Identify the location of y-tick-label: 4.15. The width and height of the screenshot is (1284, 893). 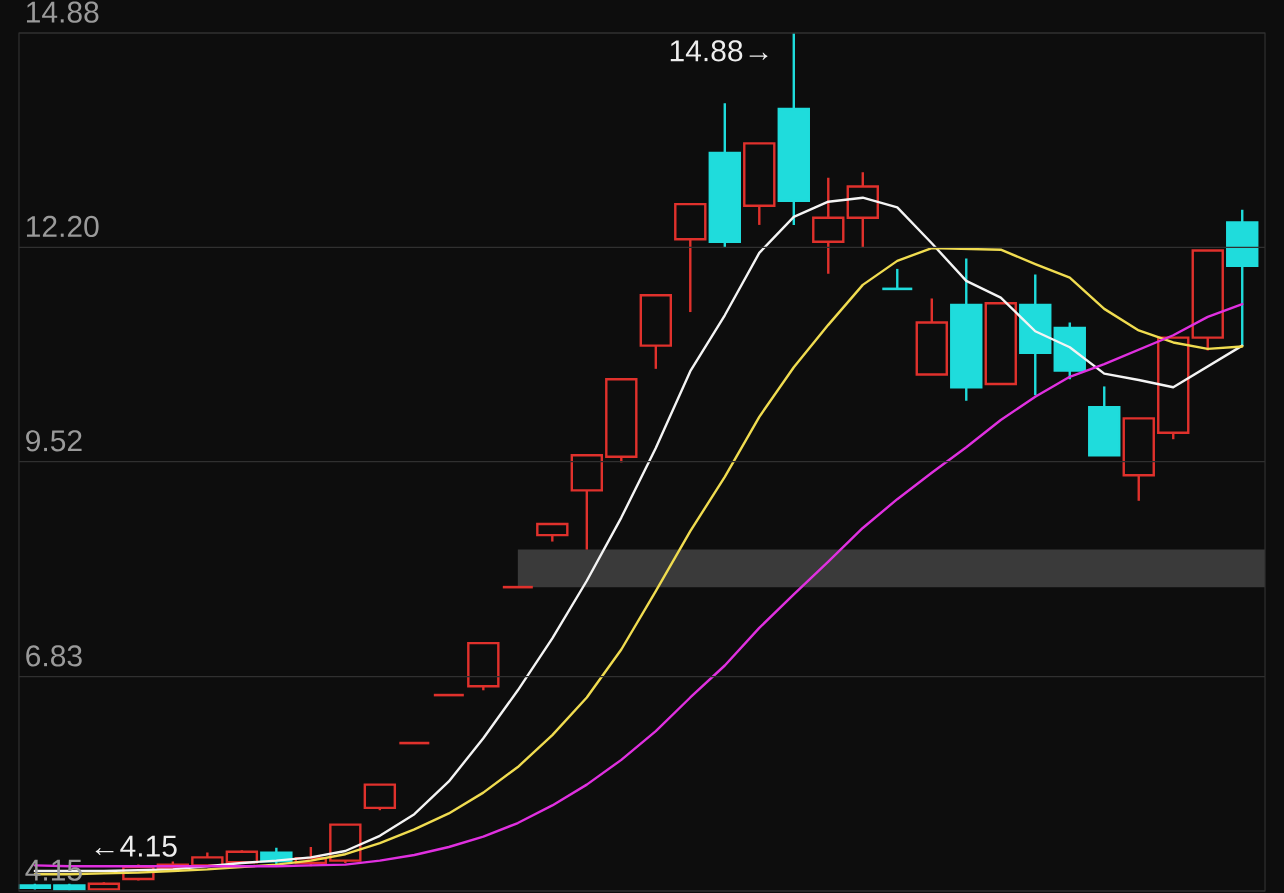
(53, 870).